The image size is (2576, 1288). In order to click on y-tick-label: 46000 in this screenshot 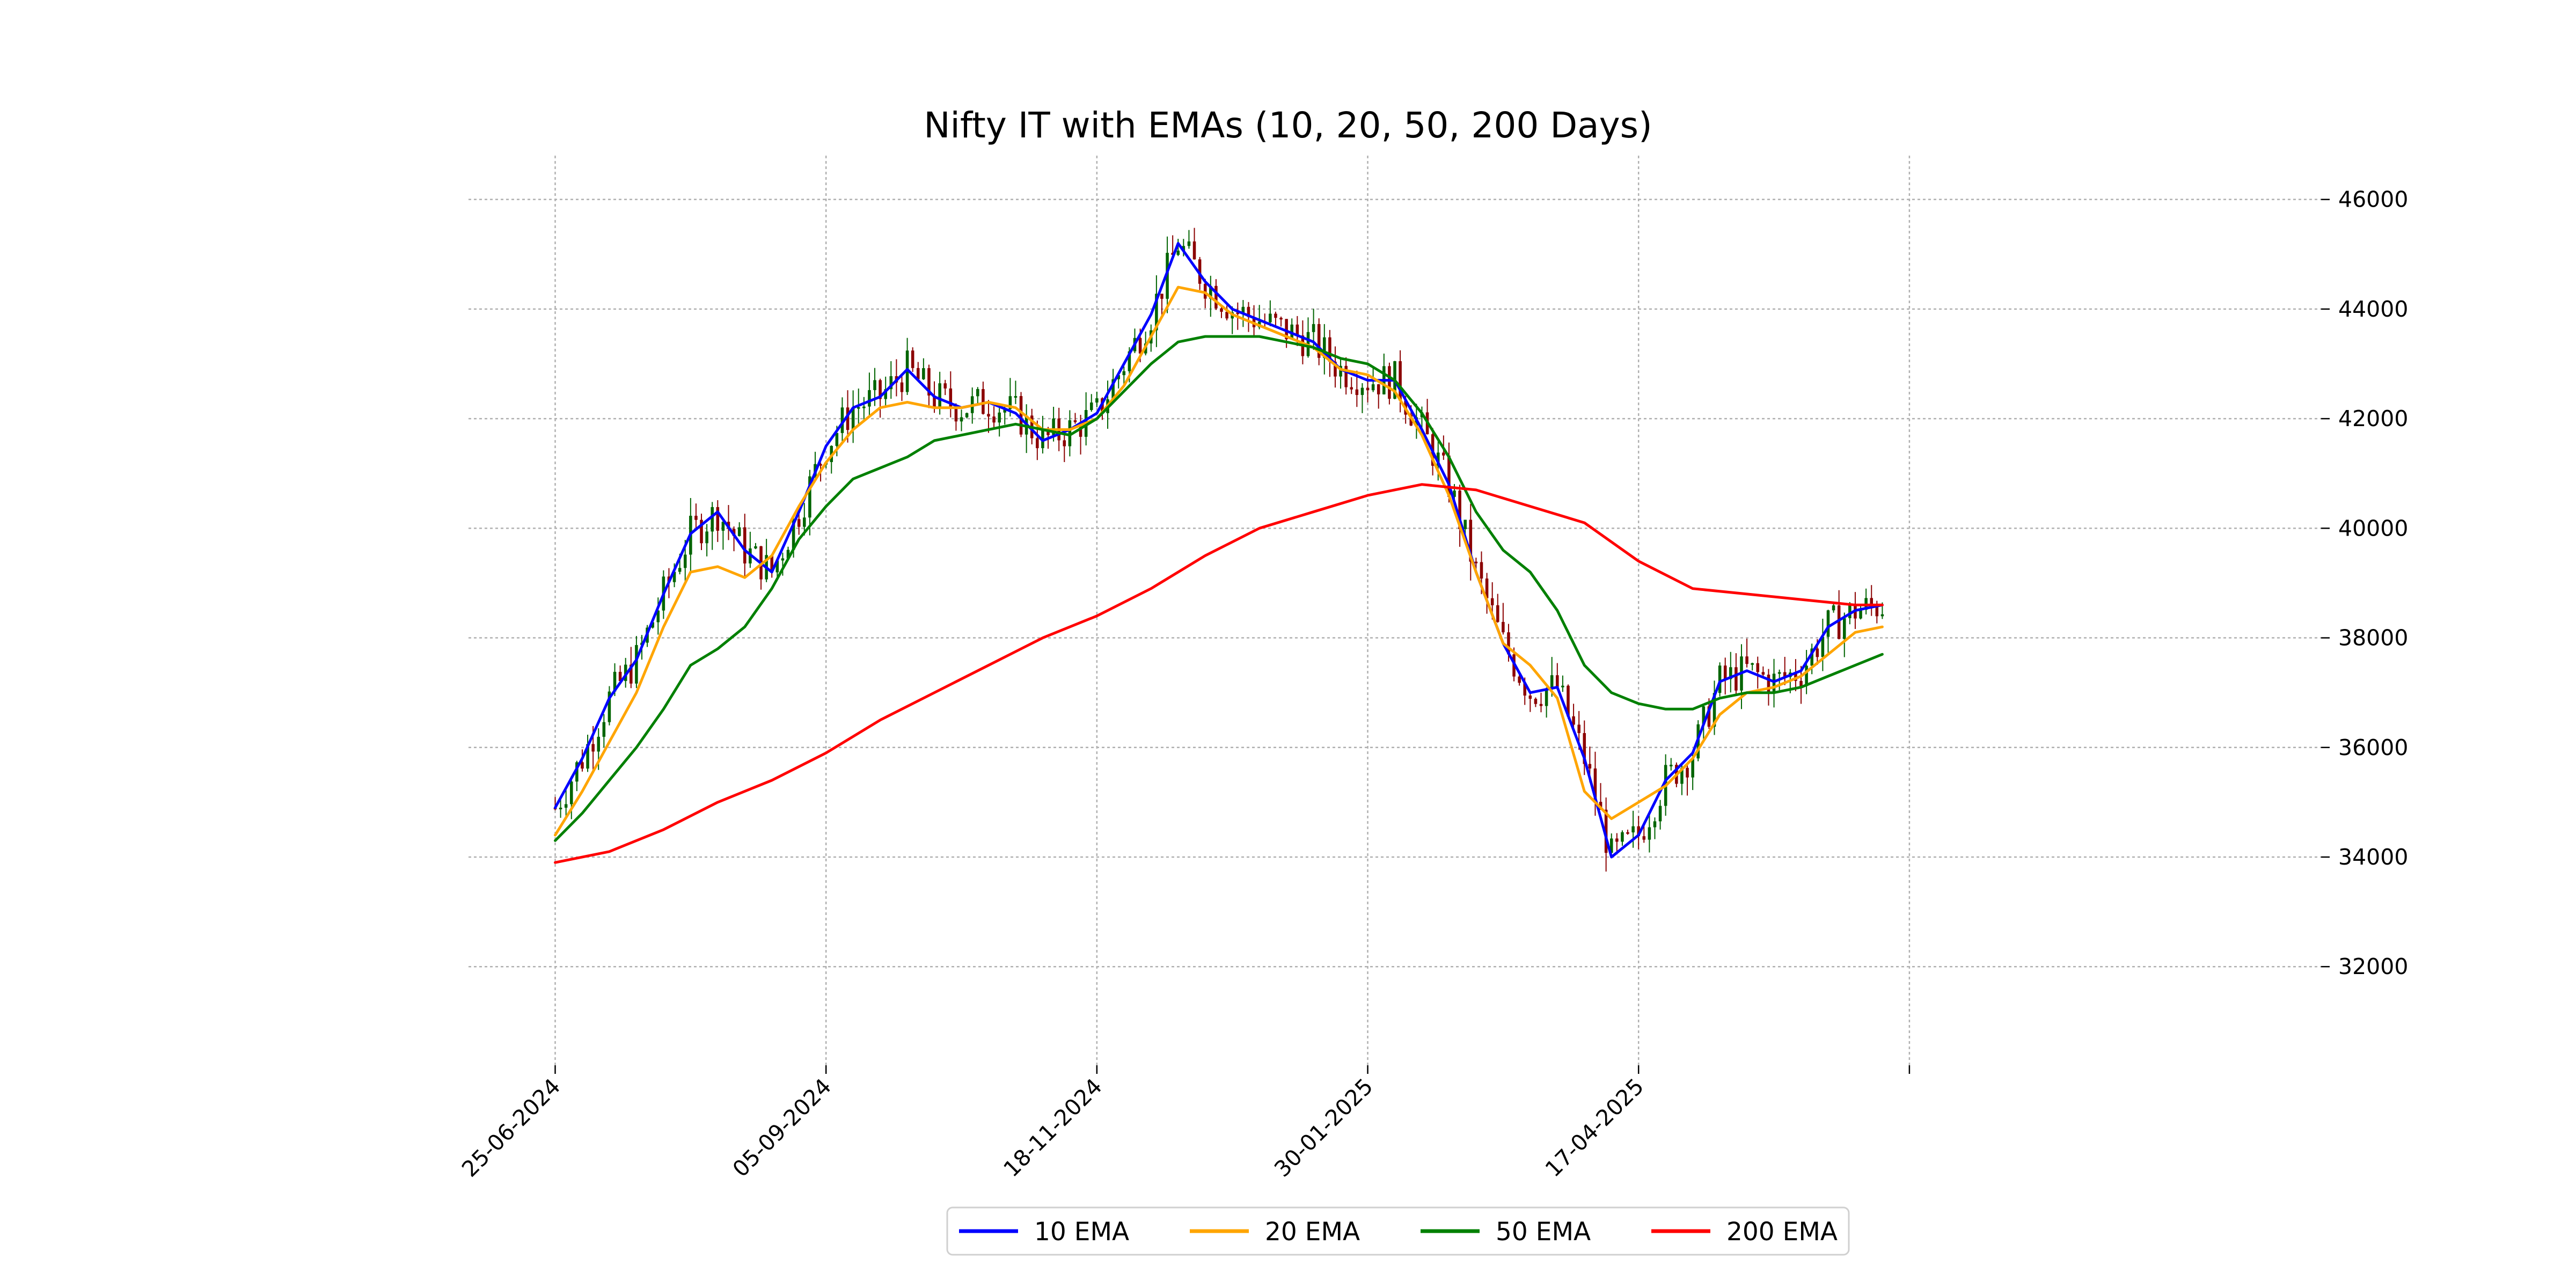, I will do `click(2373, 200)`.